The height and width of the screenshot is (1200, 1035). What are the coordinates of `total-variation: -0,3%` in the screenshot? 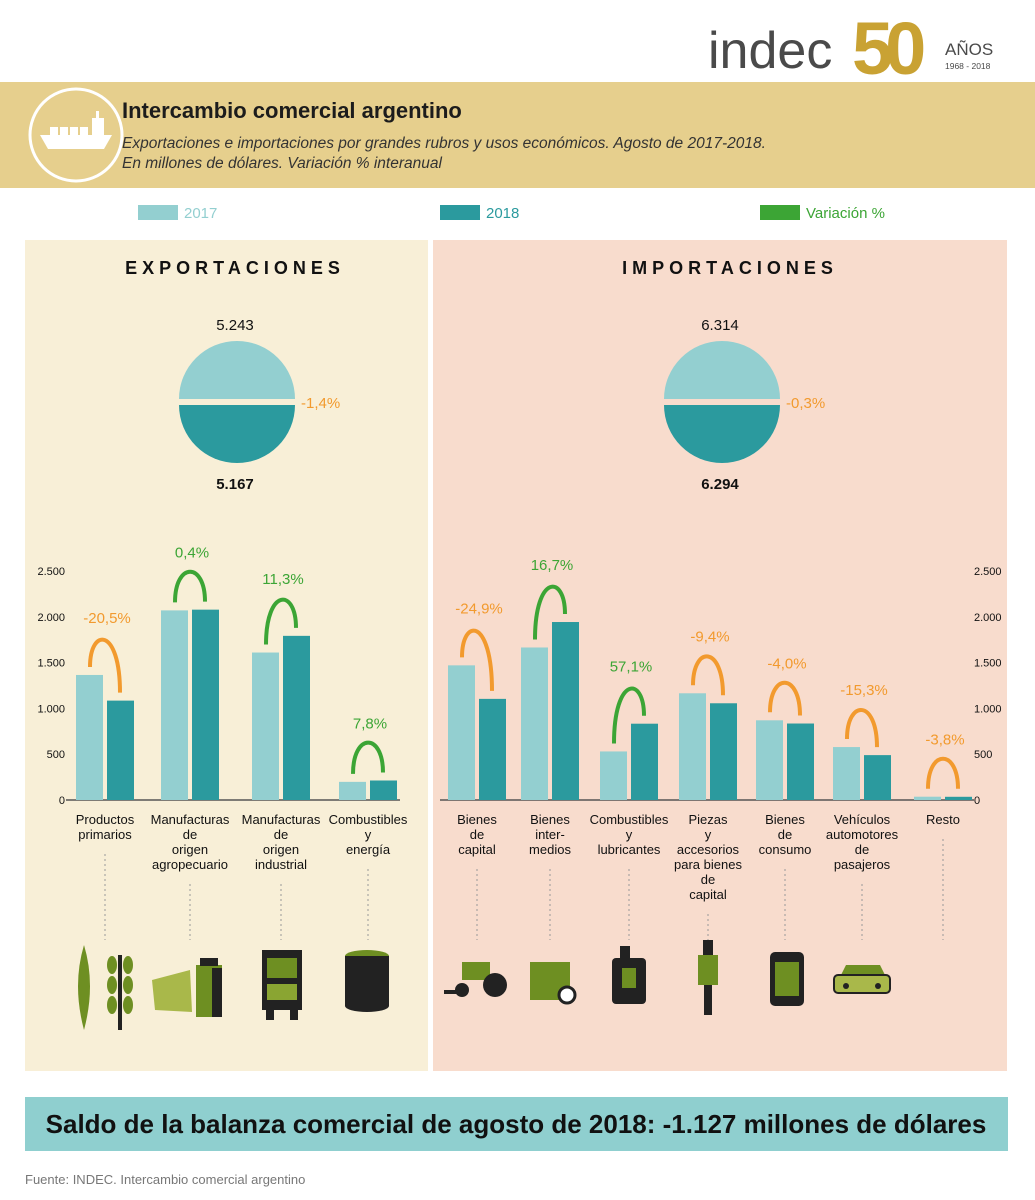 It's located at (805, 403).